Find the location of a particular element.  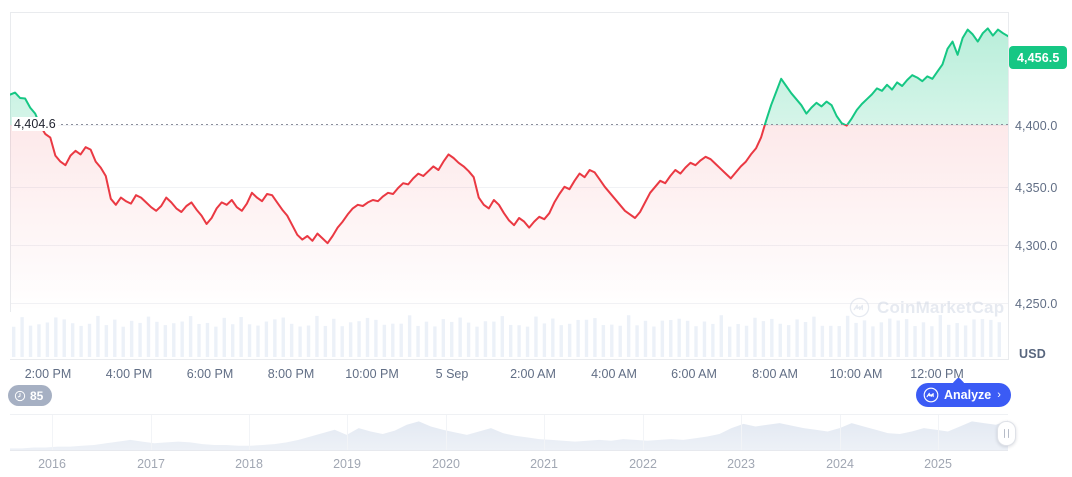

currency-unit-label: USD is located at coordinates (1032, 354).